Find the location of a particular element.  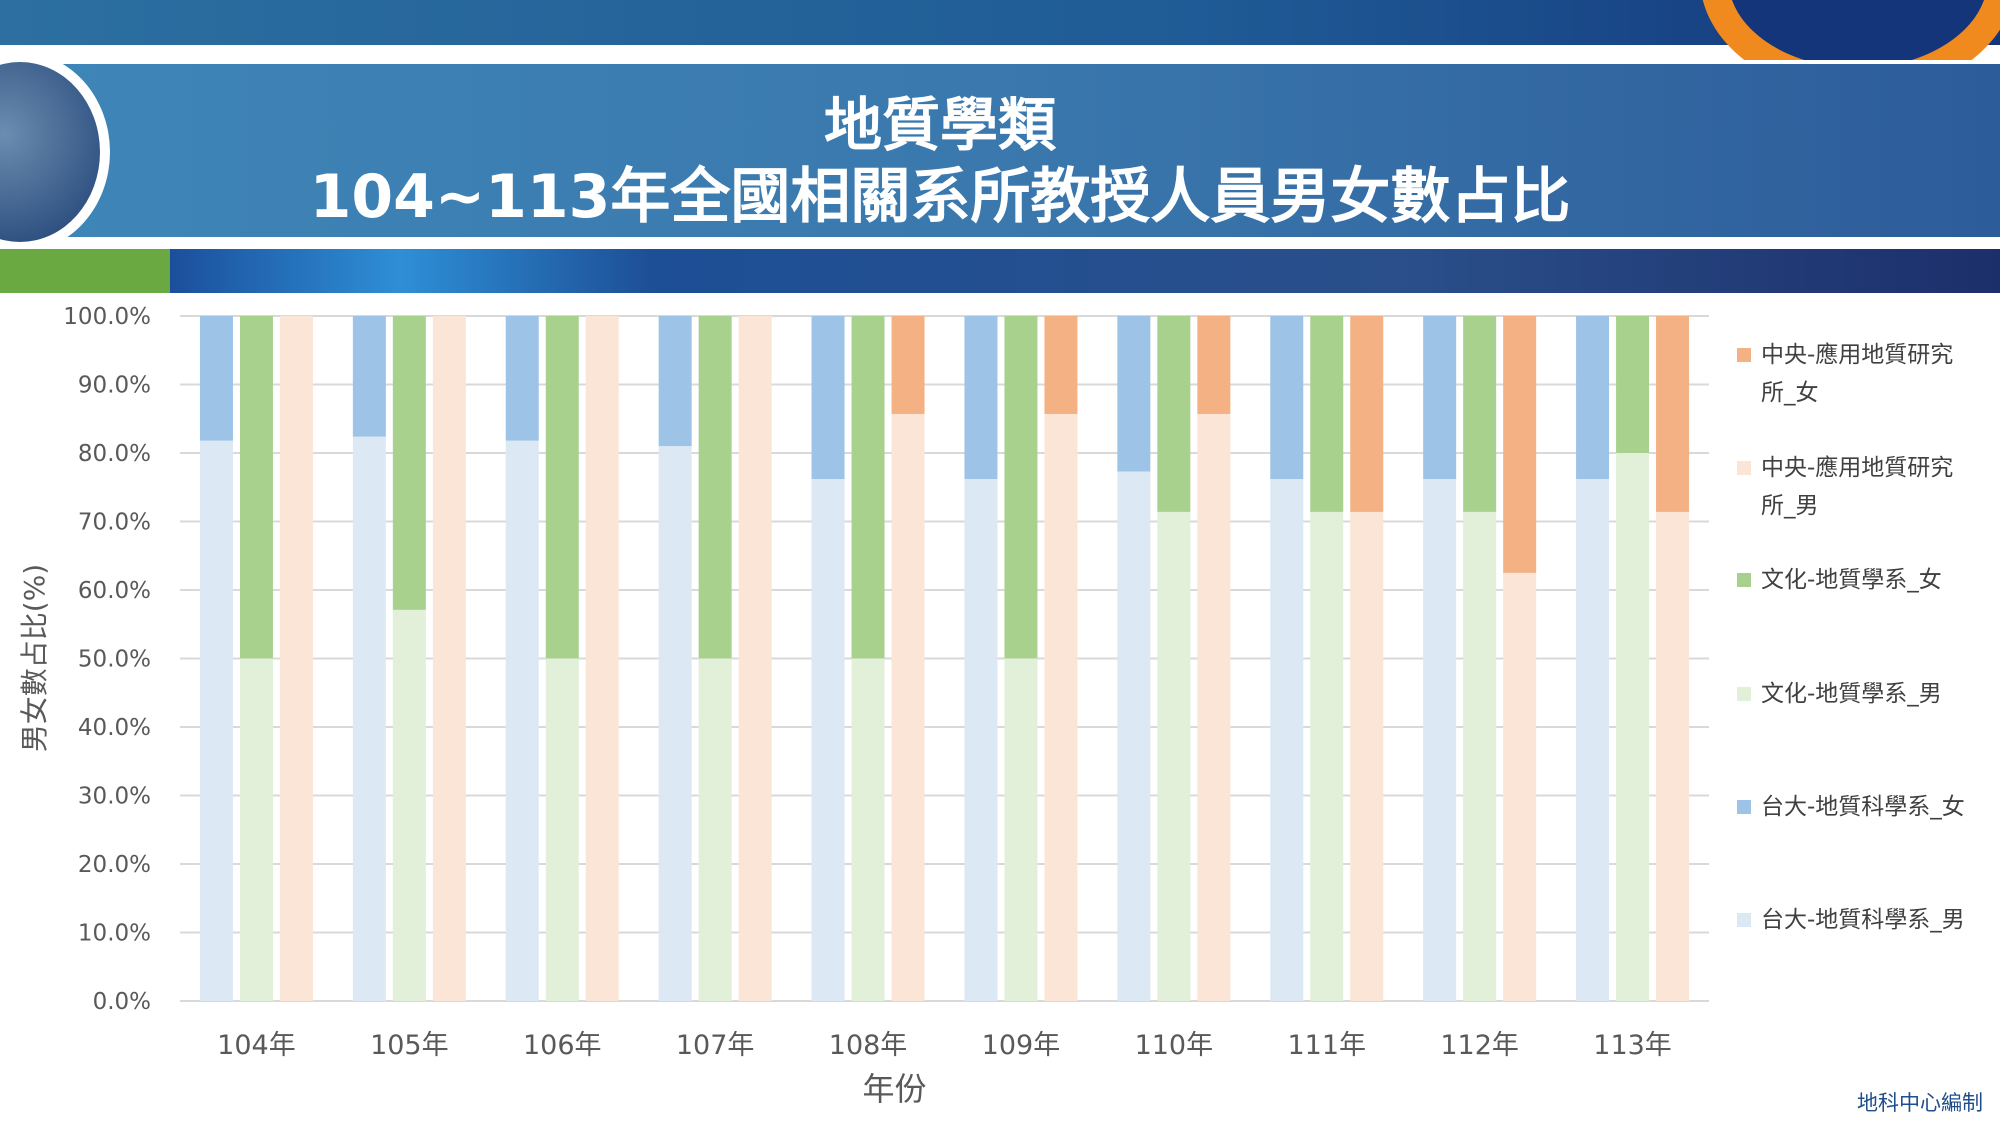

x-tick-label: 104年 is located at coordinates (256, 1045).